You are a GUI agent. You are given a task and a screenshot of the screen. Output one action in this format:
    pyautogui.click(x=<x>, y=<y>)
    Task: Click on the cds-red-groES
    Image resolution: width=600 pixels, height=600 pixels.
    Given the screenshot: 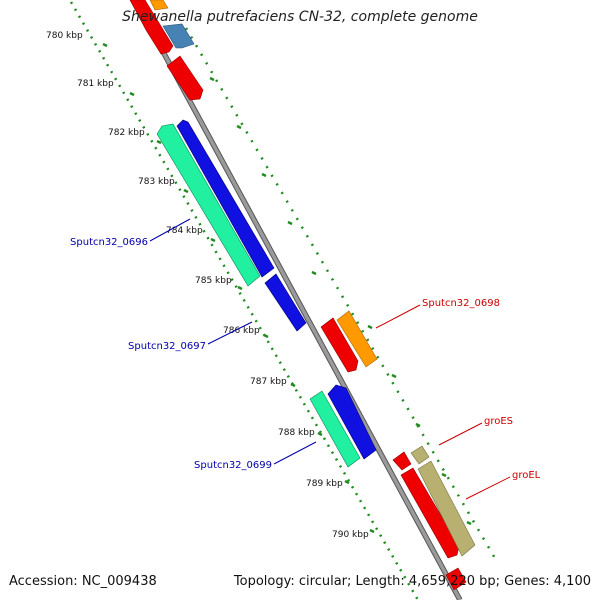 What is the action you would take?
    pyautogui.click(x=402, y=461)
    